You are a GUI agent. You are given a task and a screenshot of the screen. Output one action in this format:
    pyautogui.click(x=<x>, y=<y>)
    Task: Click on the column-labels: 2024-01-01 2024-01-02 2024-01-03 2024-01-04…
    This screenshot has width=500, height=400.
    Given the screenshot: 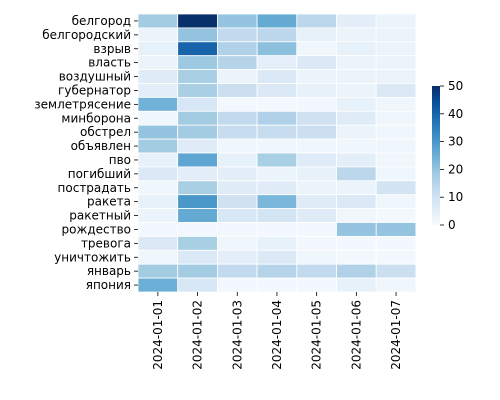 What is the action you would take?
    pyautogui.click(x=277, y=331)
    